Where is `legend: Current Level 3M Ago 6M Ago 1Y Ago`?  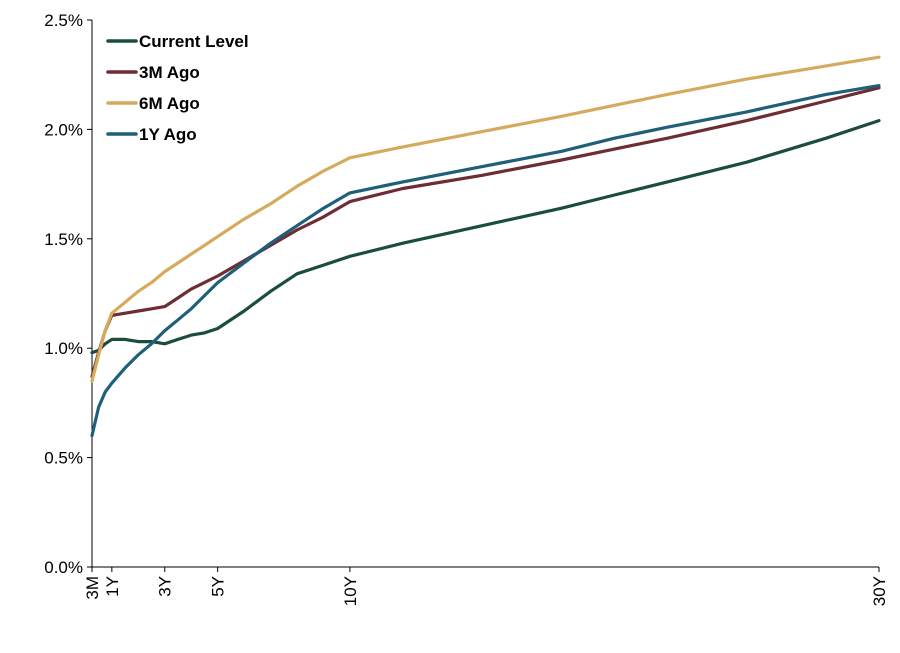 legend: Current Level 3M Ago 6M Ago 1Y Ago is located at coordinates (177, 88).